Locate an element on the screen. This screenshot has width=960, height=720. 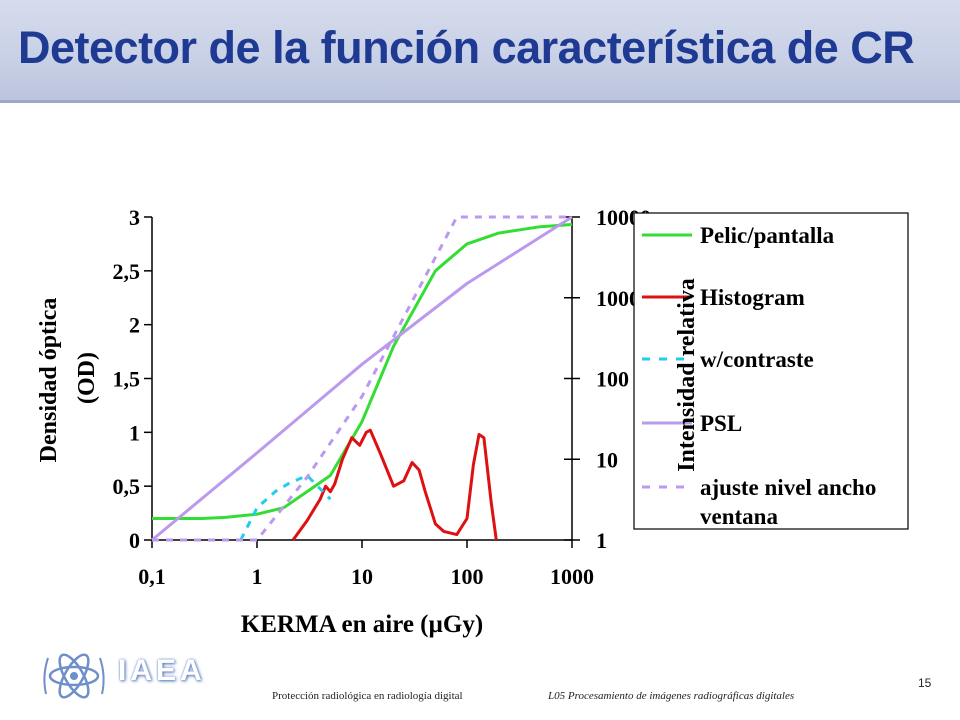
legend-label: w/contraste is located at coordinates (757, 359).